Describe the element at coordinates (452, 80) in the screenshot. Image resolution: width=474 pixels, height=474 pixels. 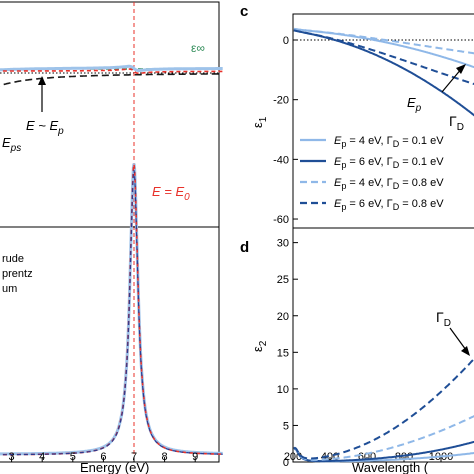
I see `ep-arrow-c-shaft` at that location.